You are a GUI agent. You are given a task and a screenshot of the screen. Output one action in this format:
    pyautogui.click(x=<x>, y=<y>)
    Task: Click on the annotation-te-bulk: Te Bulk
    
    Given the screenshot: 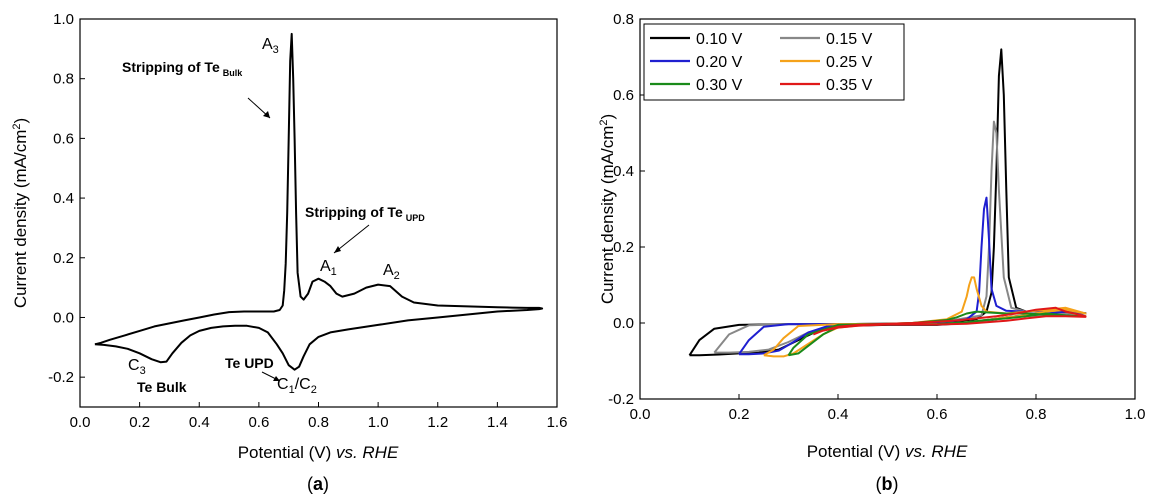 What is the action you would take?
    pyautogui.click(x=162, y=387)
    